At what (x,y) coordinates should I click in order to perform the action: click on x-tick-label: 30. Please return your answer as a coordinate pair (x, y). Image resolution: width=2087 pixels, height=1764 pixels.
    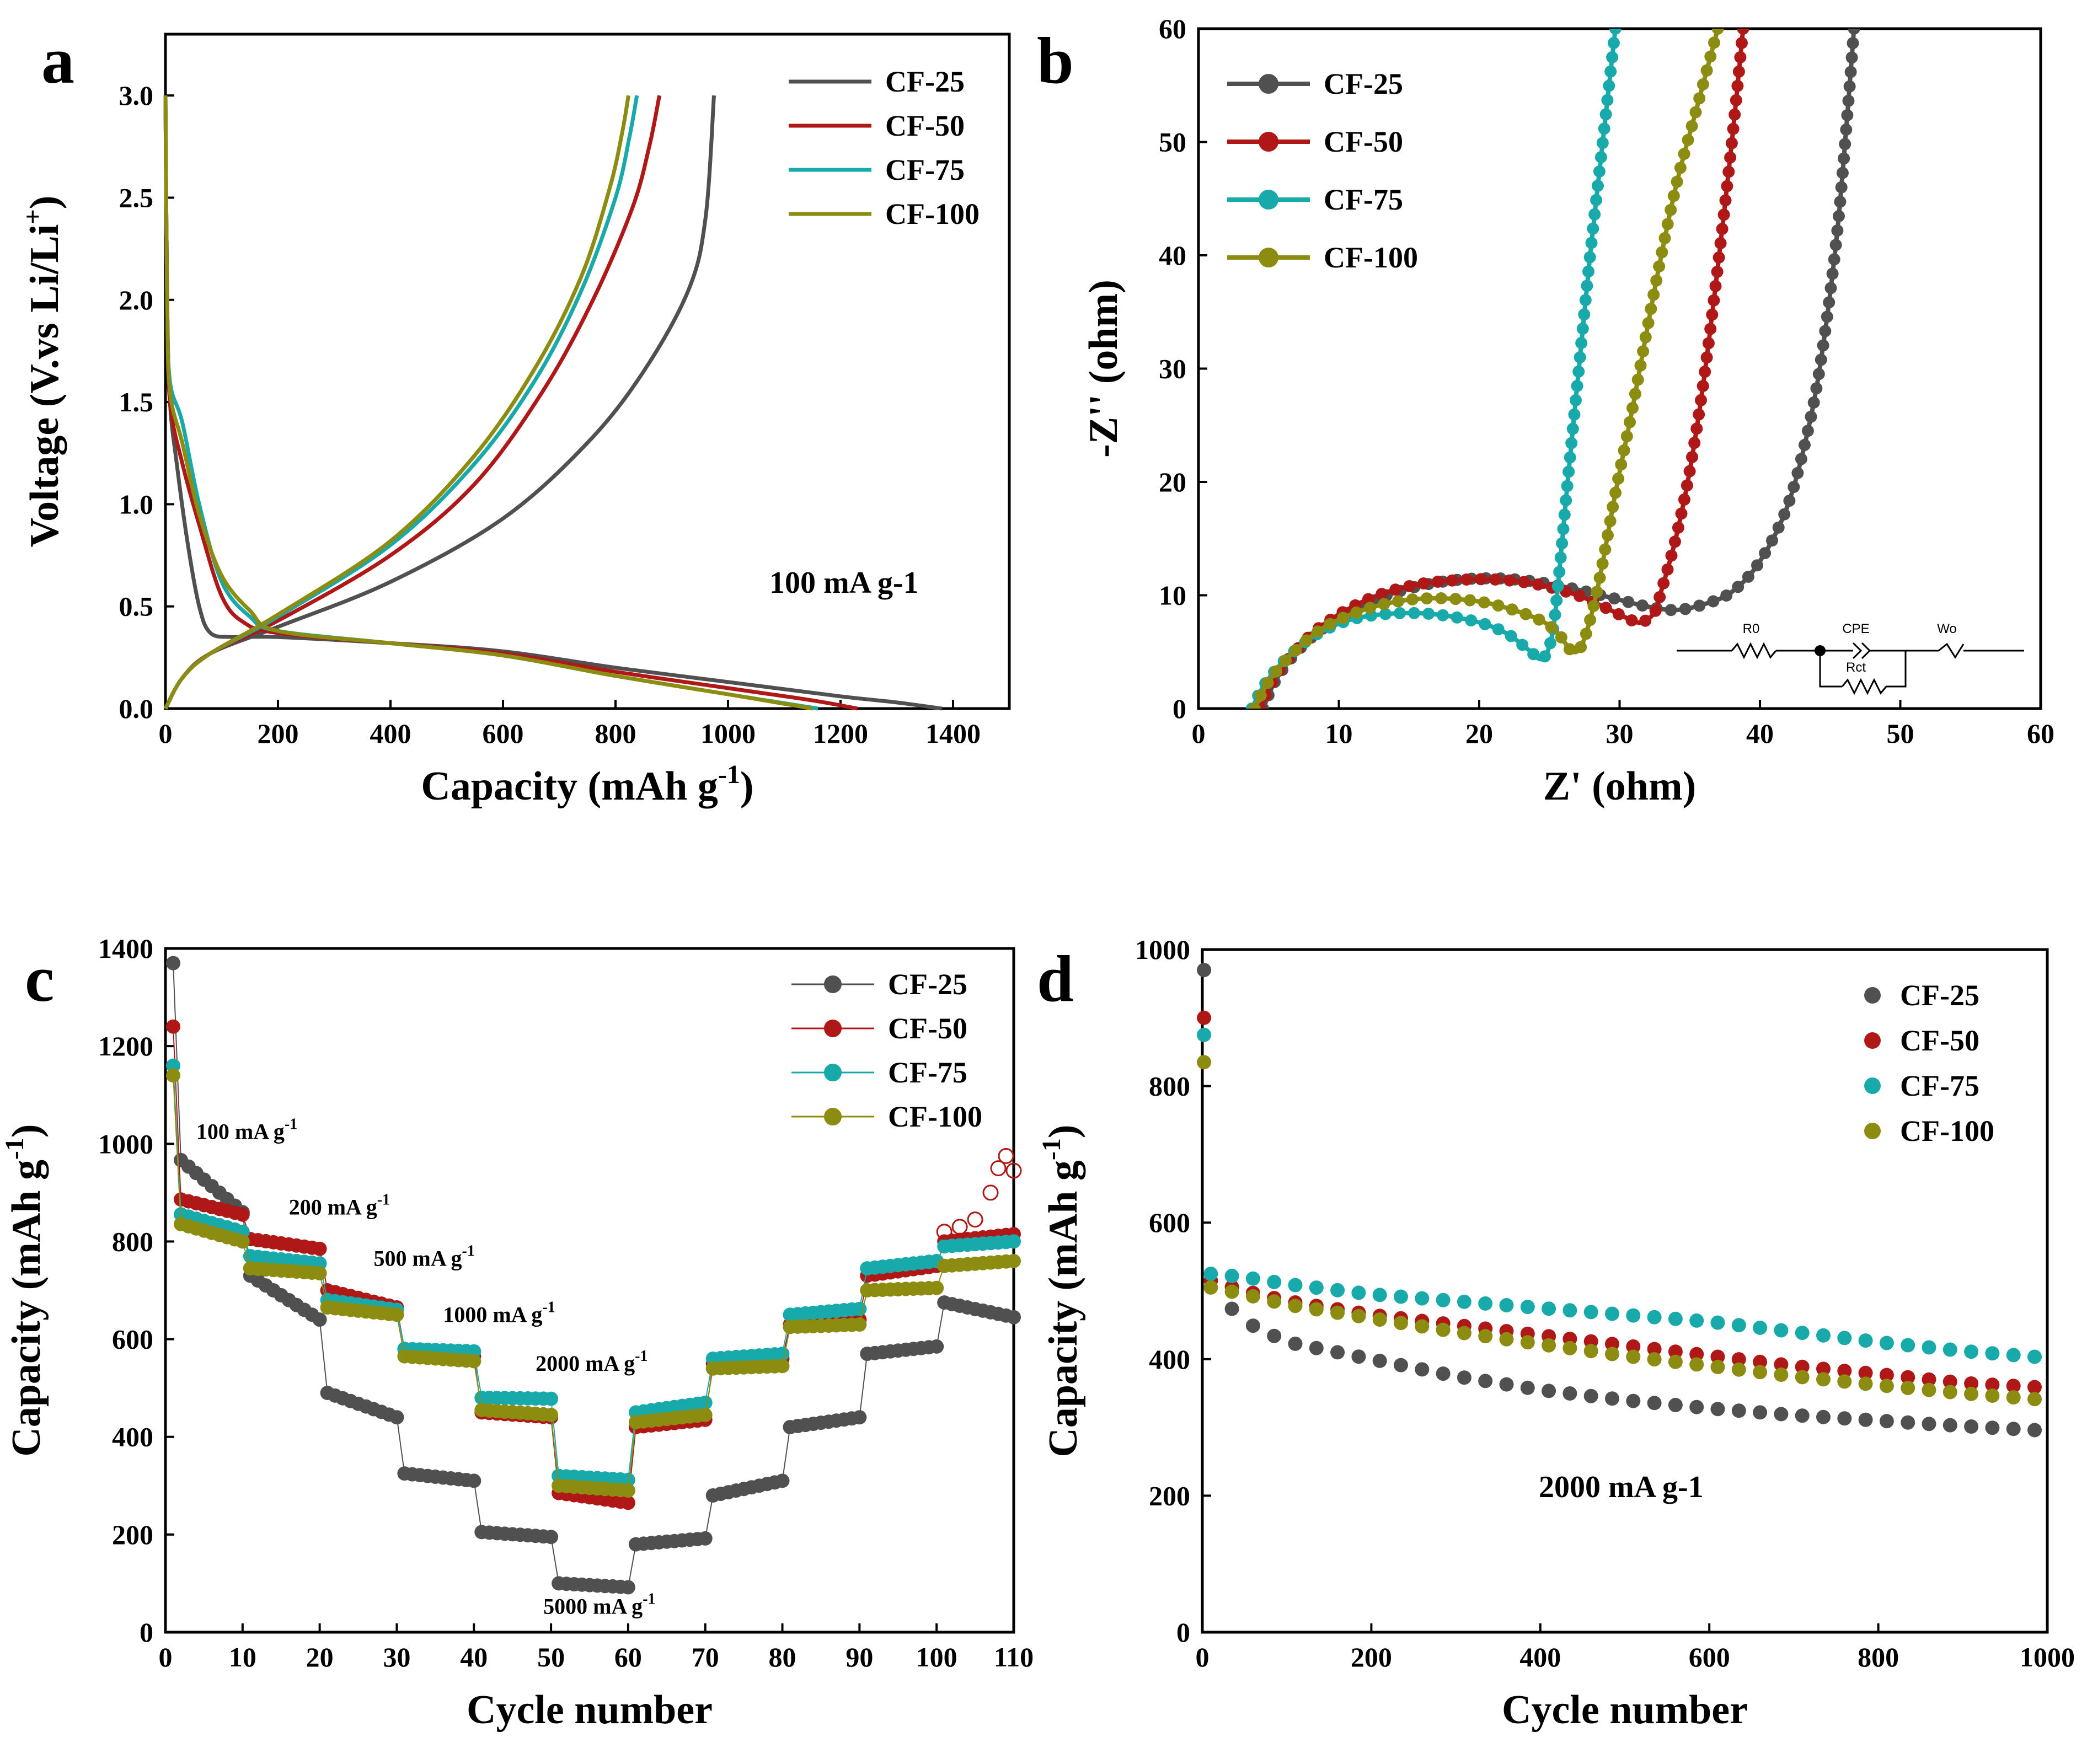
    Looking at the image, I should click on (396, 1657).